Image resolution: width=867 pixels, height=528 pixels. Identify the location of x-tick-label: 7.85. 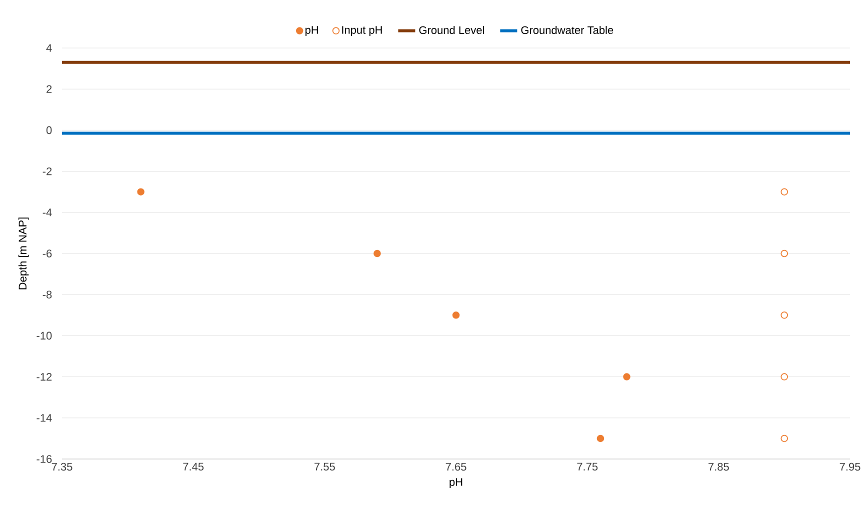
(718, 466).